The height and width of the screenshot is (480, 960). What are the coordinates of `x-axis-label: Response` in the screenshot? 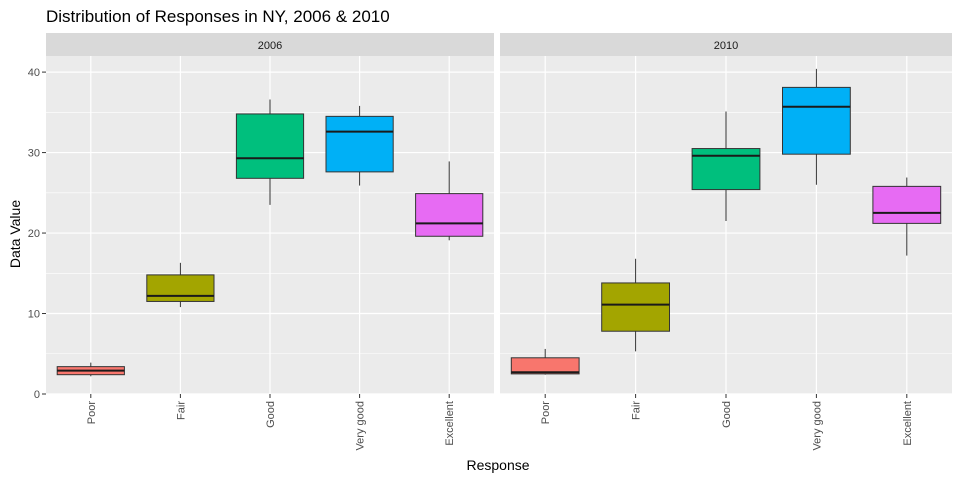 It's located at (497, 465).